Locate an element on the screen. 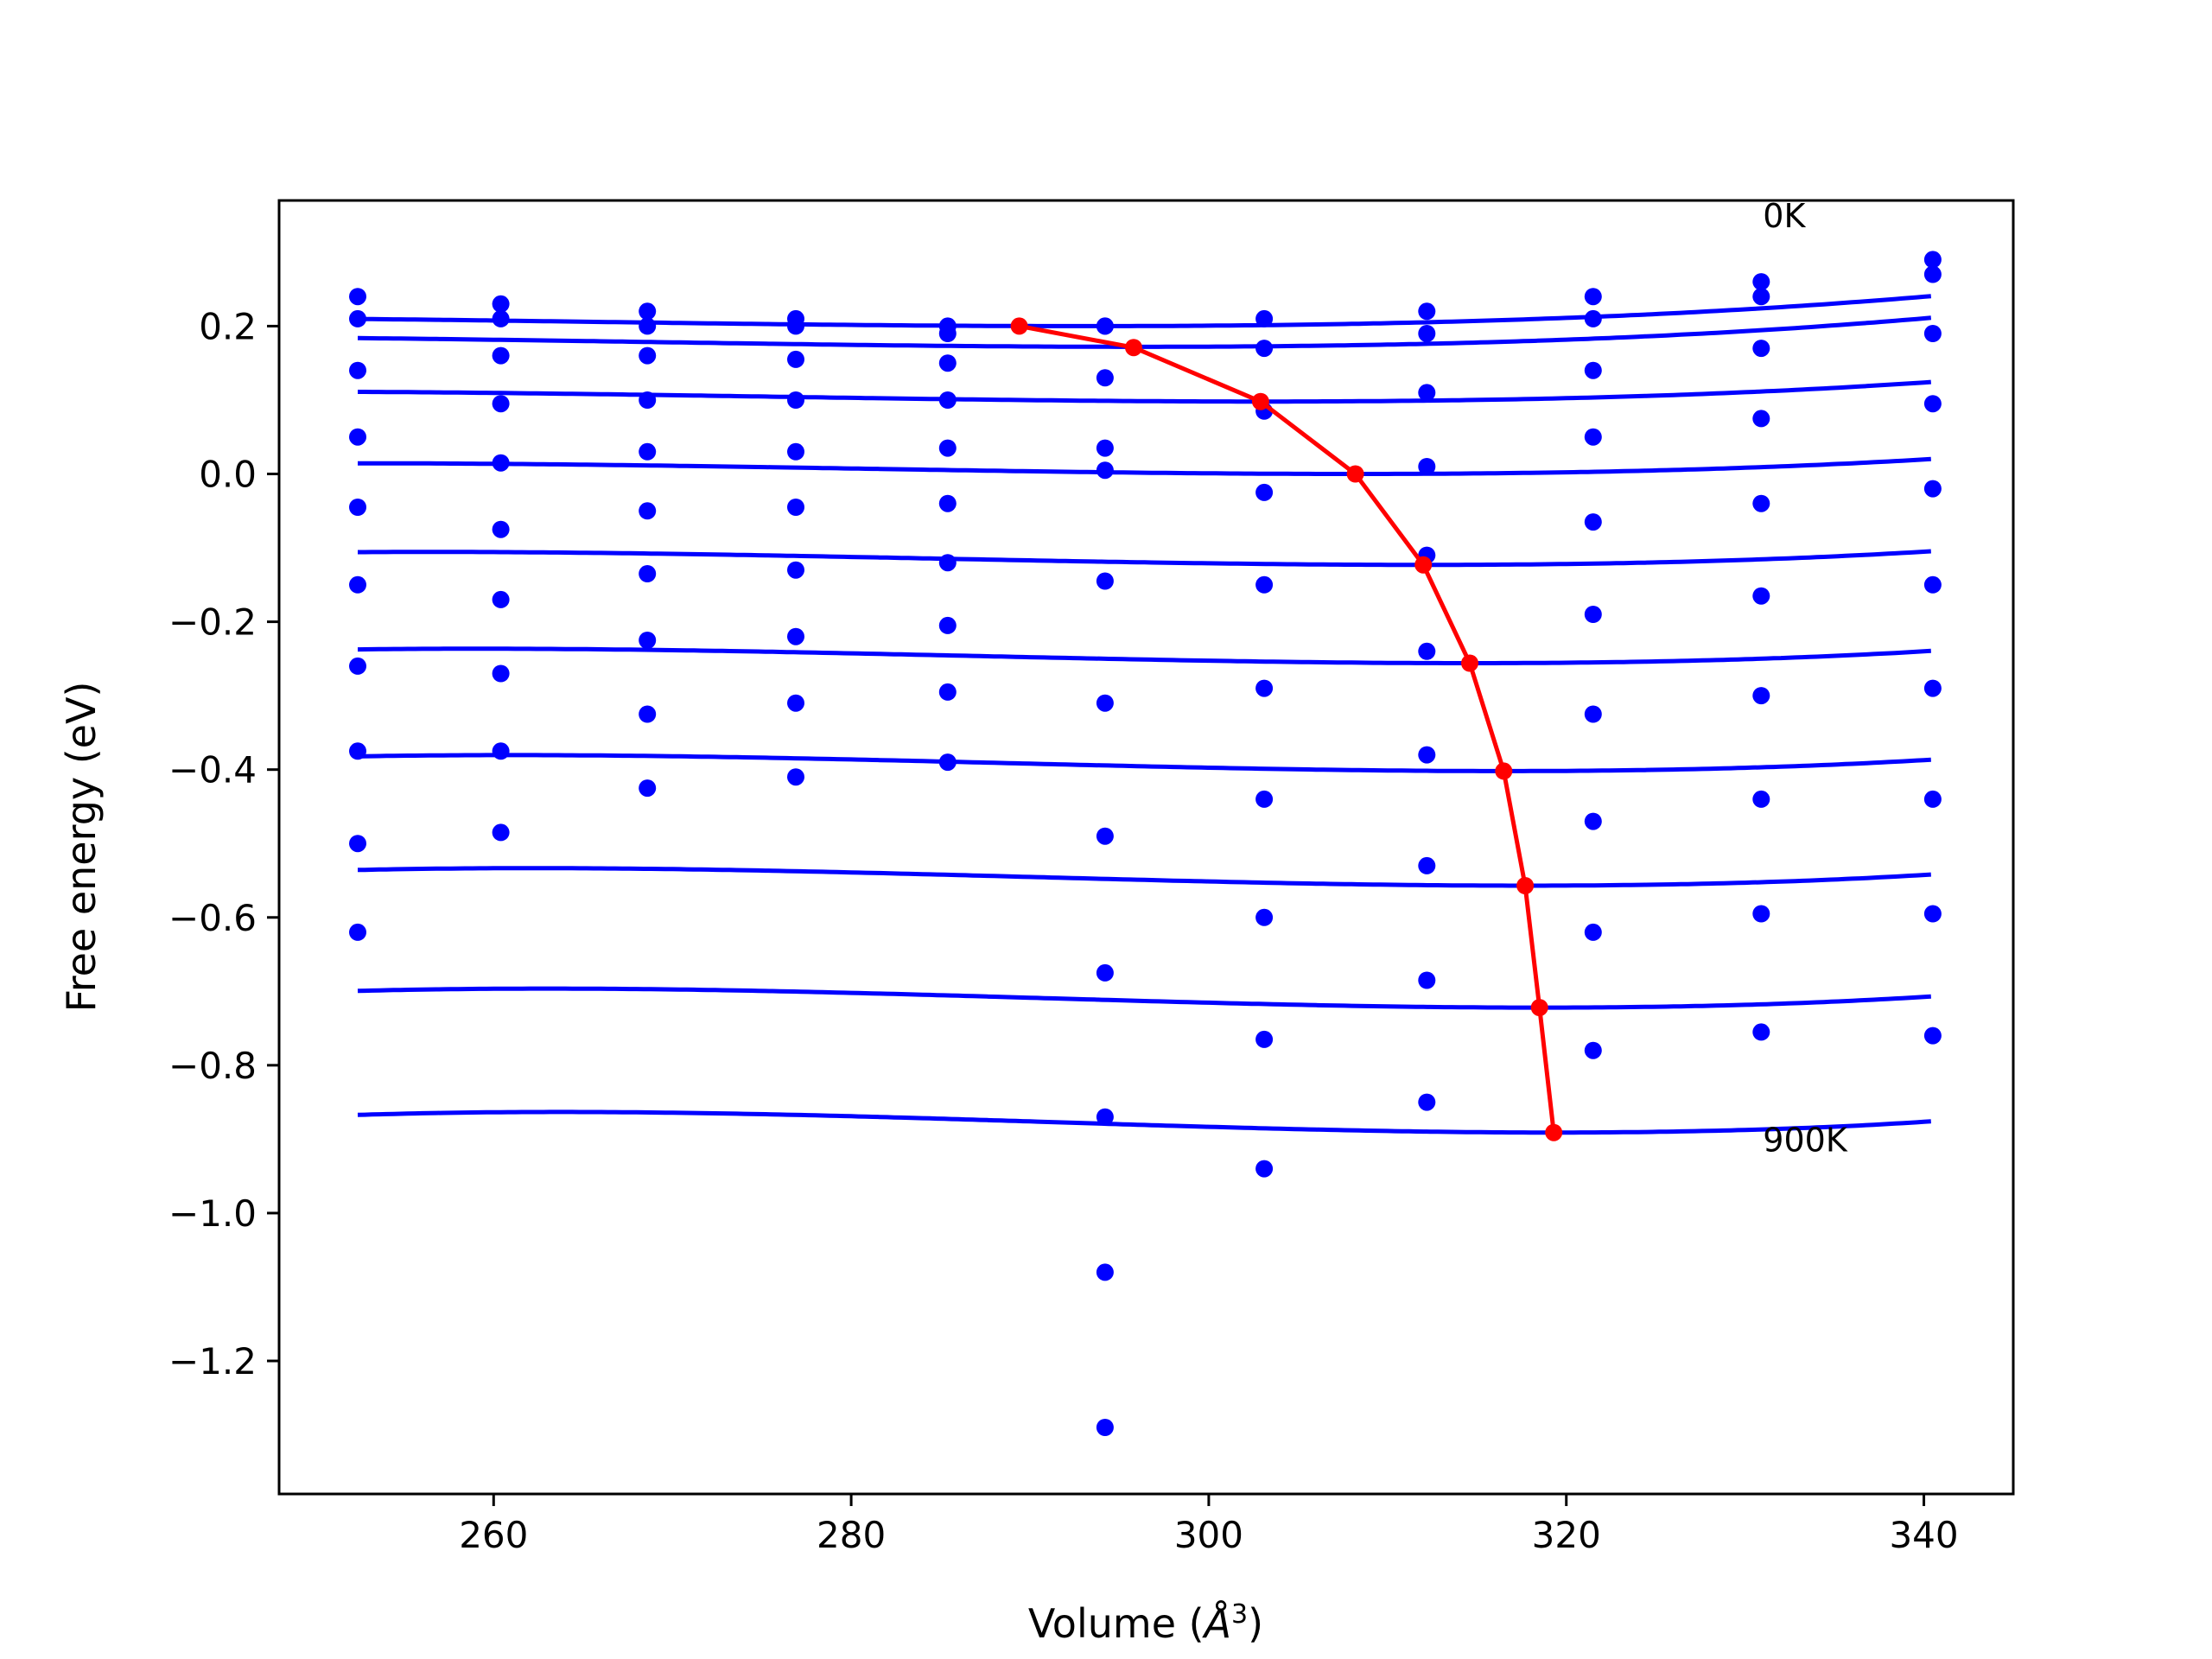 This screenshot has height=1659, width=2212. fit-curve-300K is located at coordinates (1144, 466).